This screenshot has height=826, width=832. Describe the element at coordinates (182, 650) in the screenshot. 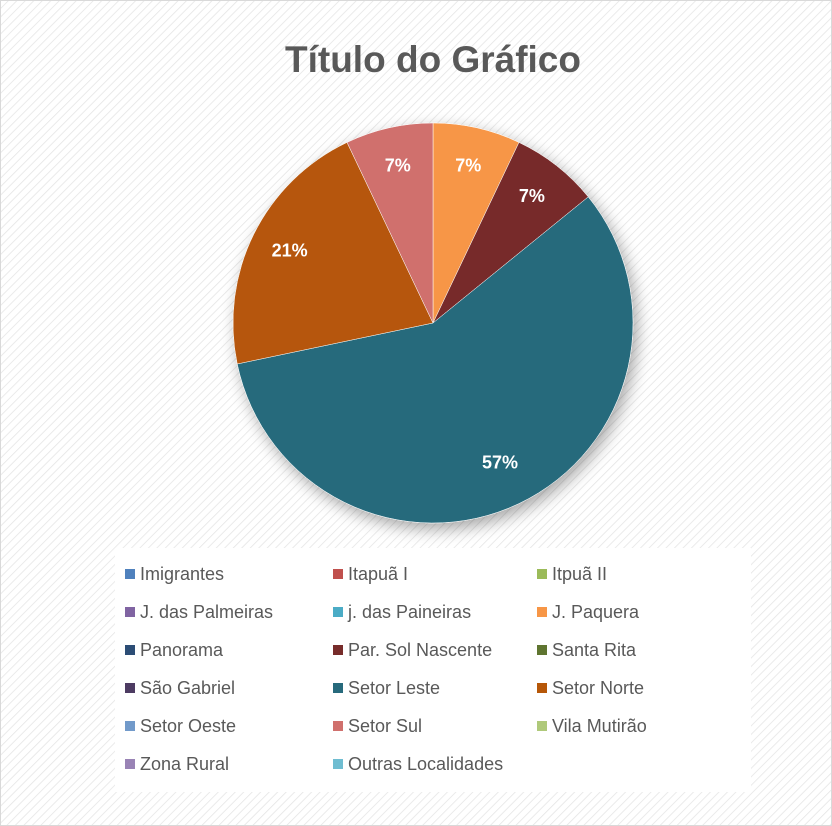

I see `legend-label: Panorama` at that location.